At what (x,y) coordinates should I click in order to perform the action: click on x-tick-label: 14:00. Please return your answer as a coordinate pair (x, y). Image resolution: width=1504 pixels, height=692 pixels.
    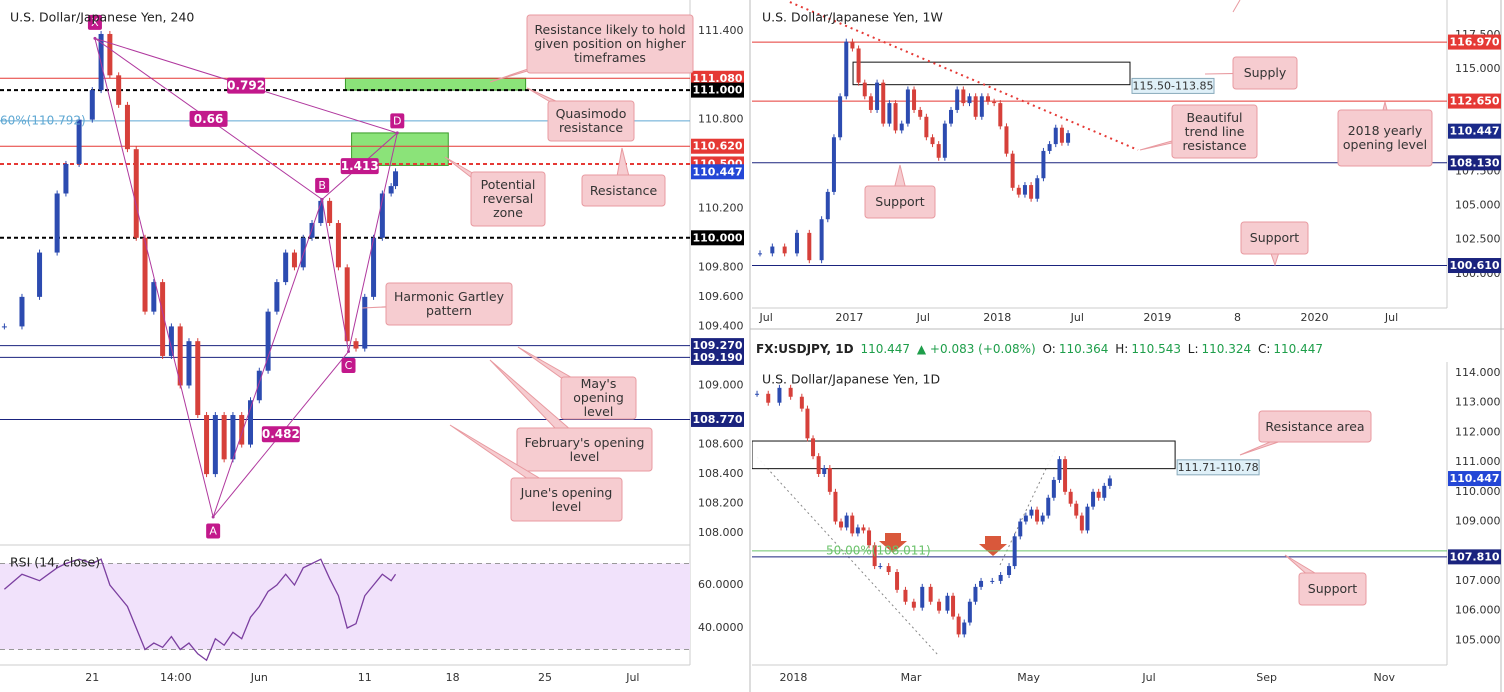
    Looking at the image, I should click on (176, 677).